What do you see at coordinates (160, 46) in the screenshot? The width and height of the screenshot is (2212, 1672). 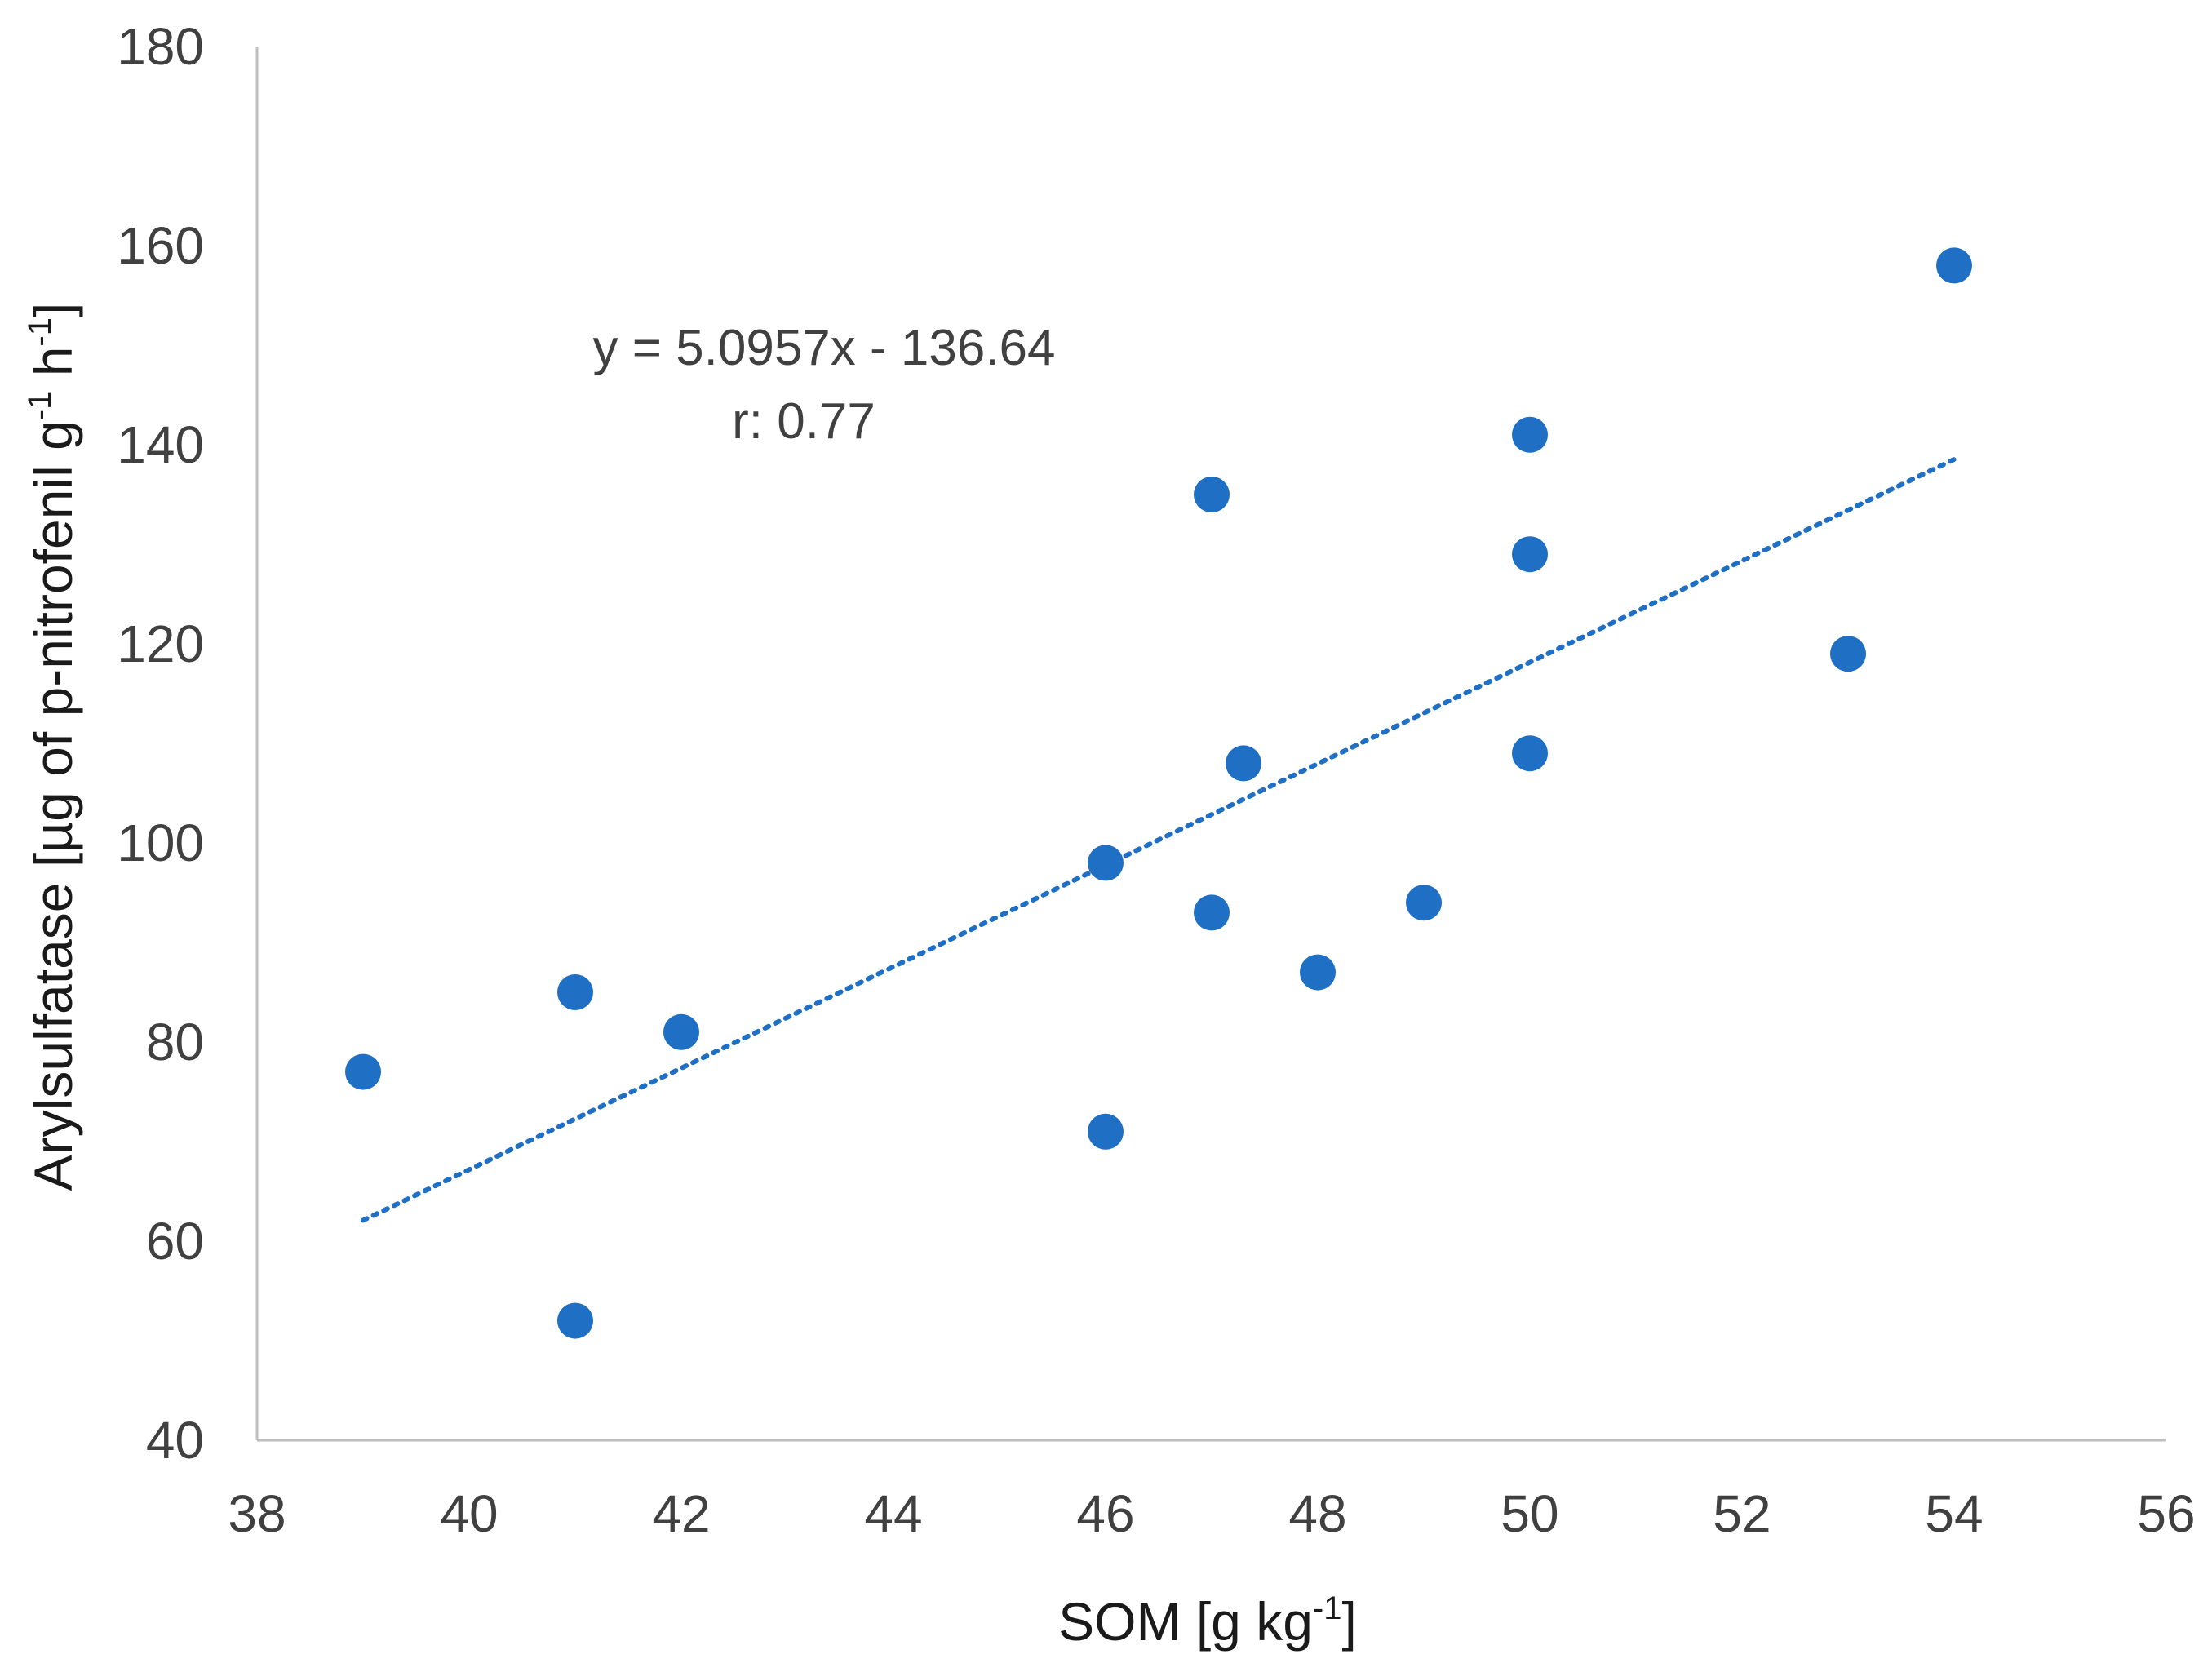 I see `y-tick-label: 180` at bounding box center [160, 46].